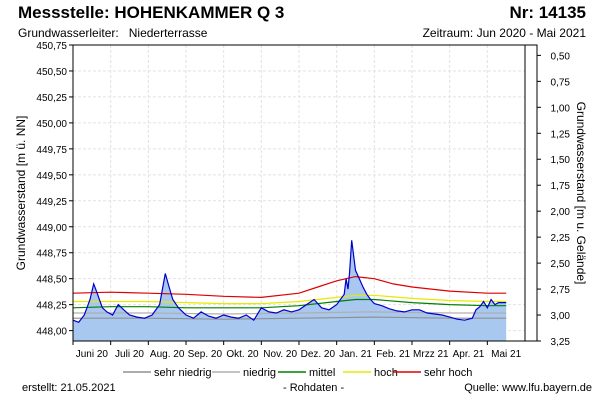  Describe the element at coordinates (581, 193) in the screenshot. I see `right-axis-label: Grundwasserstand [m u. Gelände]` at that location.